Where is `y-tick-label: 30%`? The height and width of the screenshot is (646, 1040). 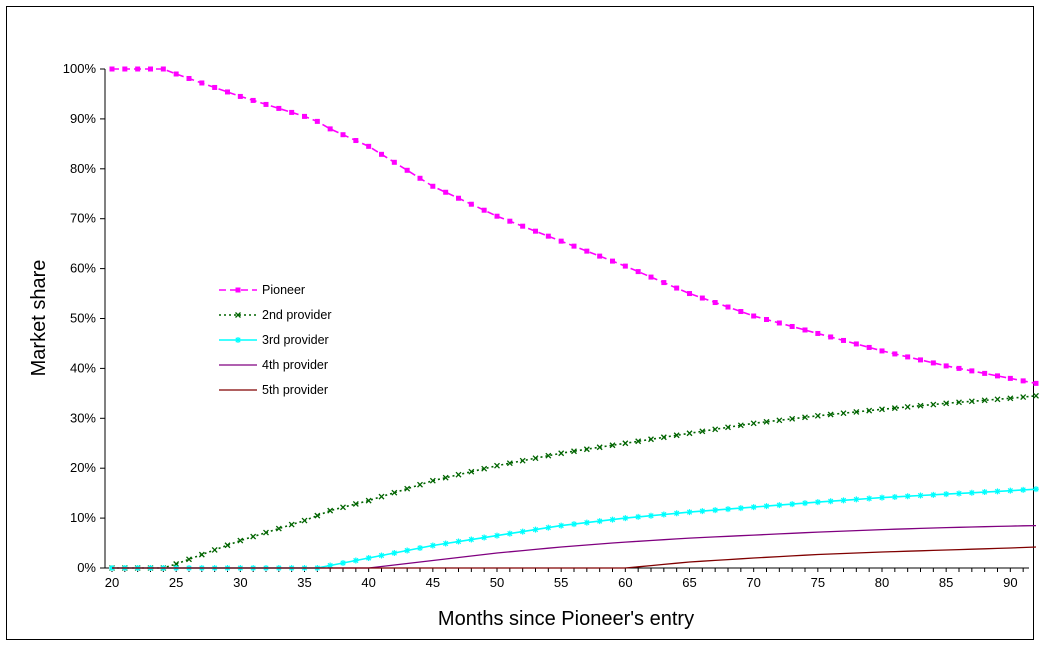 y-tick-label: 30% is located at coordinates (83, 417).